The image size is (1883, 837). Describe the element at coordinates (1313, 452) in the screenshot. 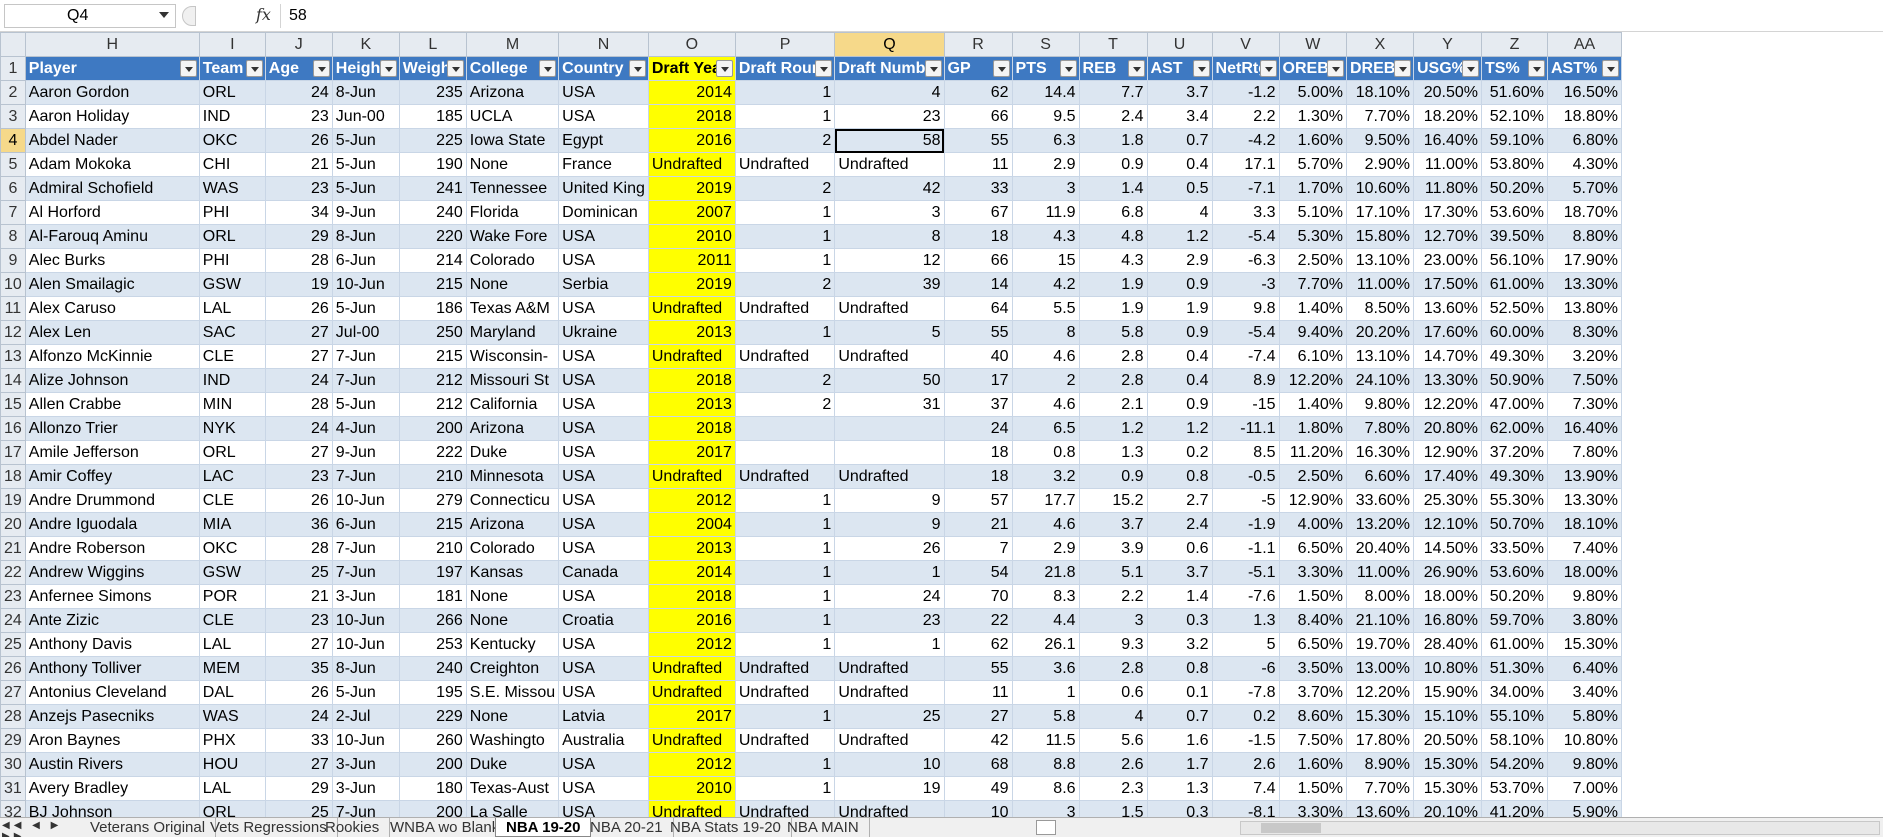

I see `cell: 11.20%` at that location.